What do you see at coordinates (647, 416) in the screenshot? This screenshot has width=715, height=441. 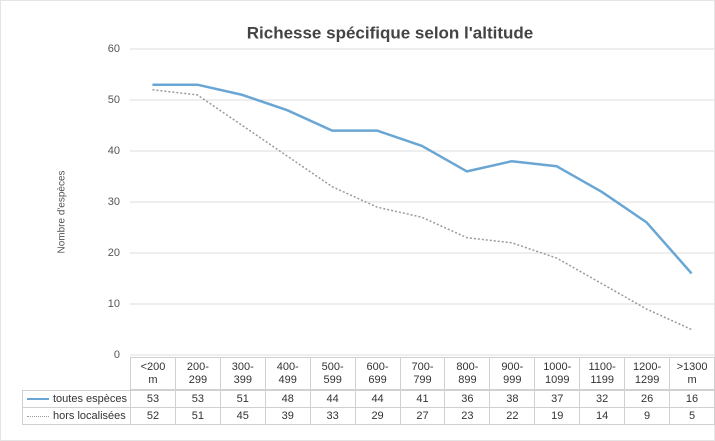 I see `value-cell: 9` at bounding box center [647, 416].